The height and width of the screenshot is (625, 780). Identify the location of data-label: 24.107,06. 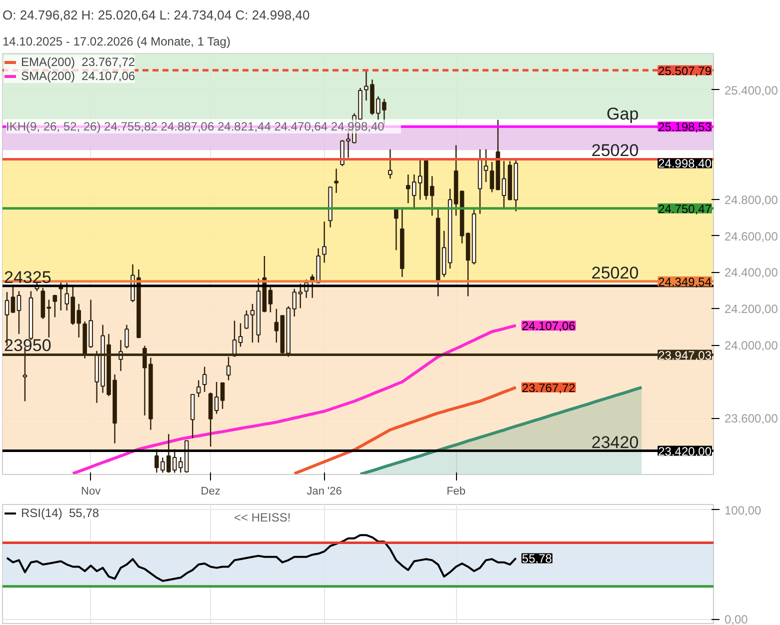
(549, 326).